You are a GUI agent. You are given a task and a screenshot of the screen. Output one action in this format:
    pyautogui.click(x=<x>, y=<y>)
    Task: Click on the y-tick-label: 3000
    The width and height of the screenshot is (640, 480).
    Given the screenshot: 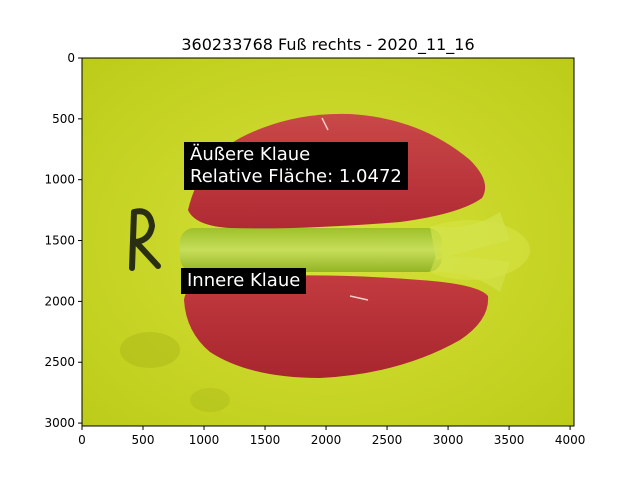 What is the action you would take?
    pyautogui.click(x=59, y=423)
    